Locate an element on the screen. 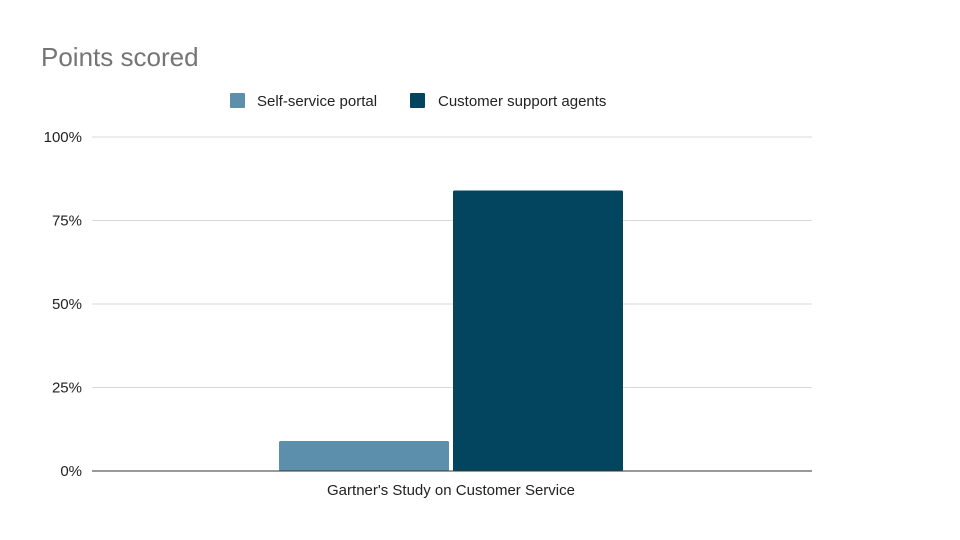 Image resolution: width=960 pixels, height=540 pixels. bar-customer-support-agents is located at coordinates (538, 330).